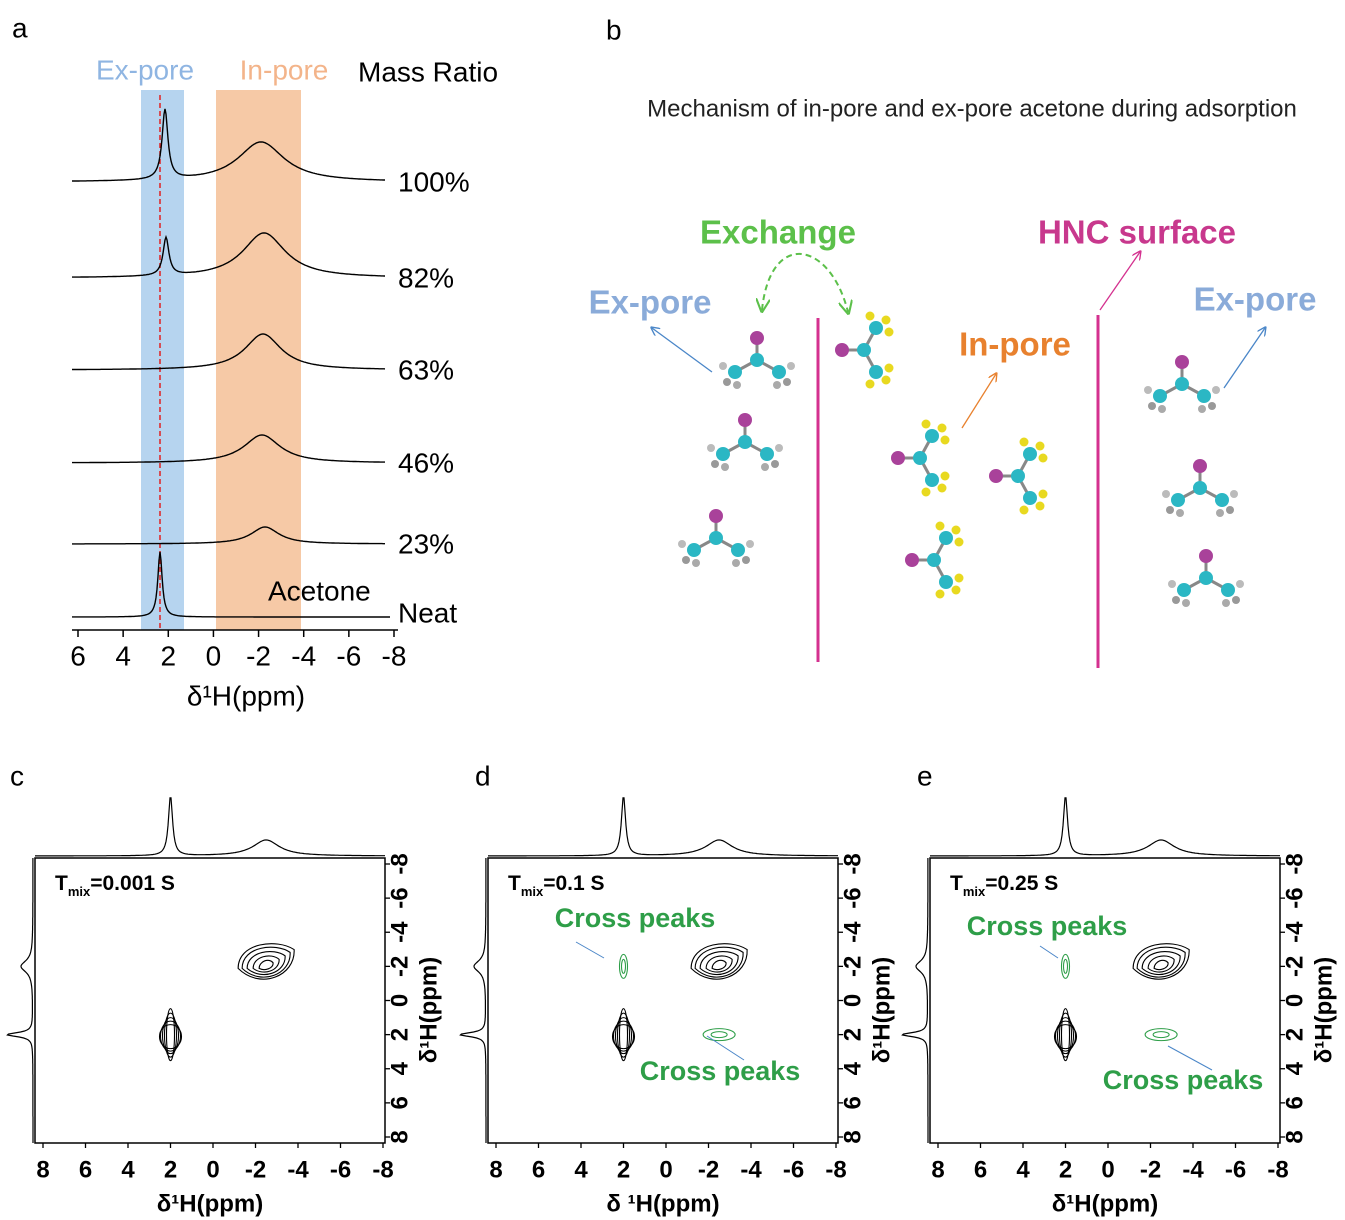  Describe the element at coordinates (426, 277) in the screenshot. I see `ratio-label: 82%` at that location.